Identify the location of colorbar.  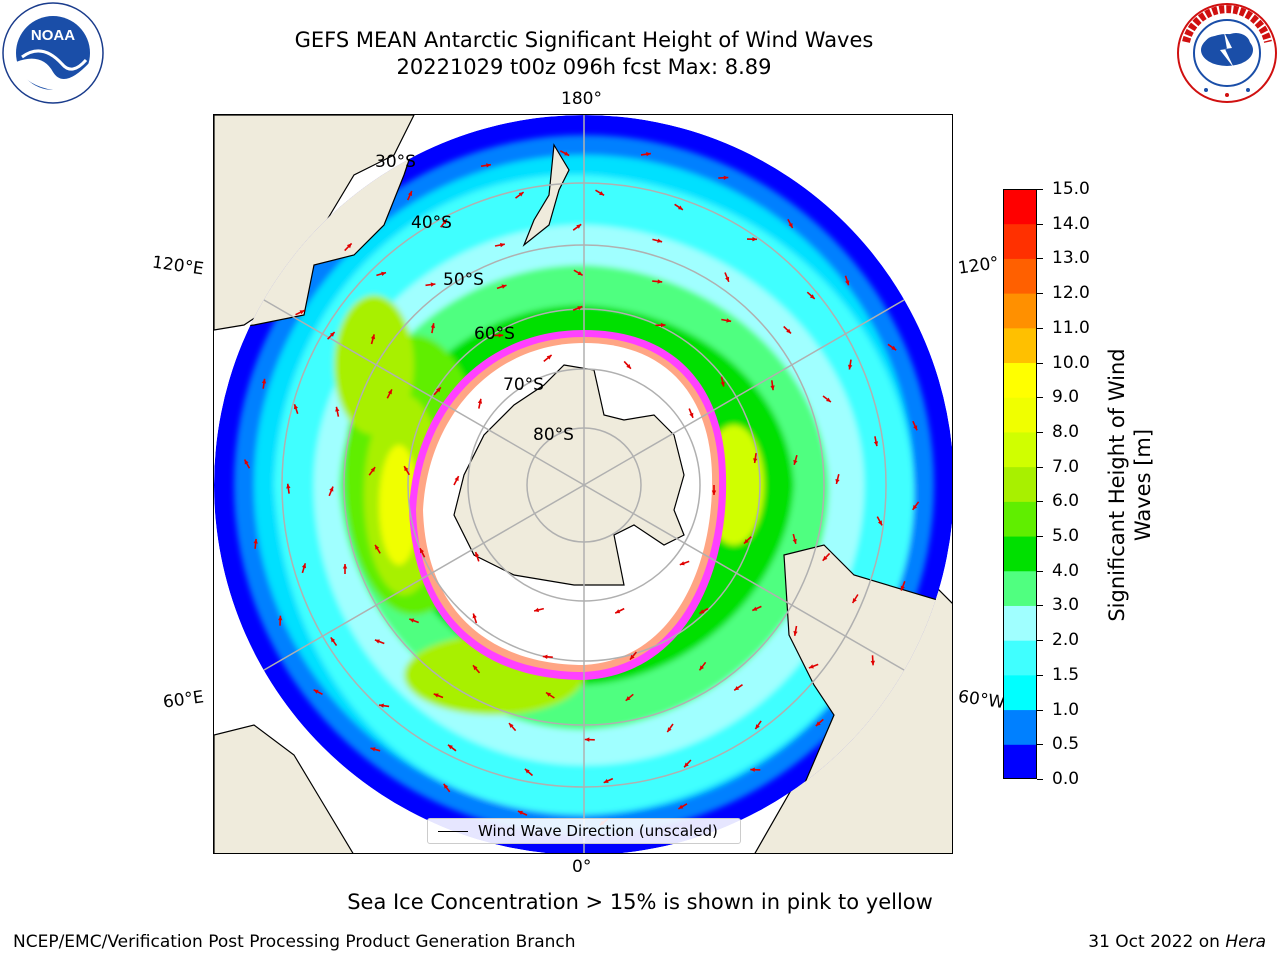
(1020, 484).